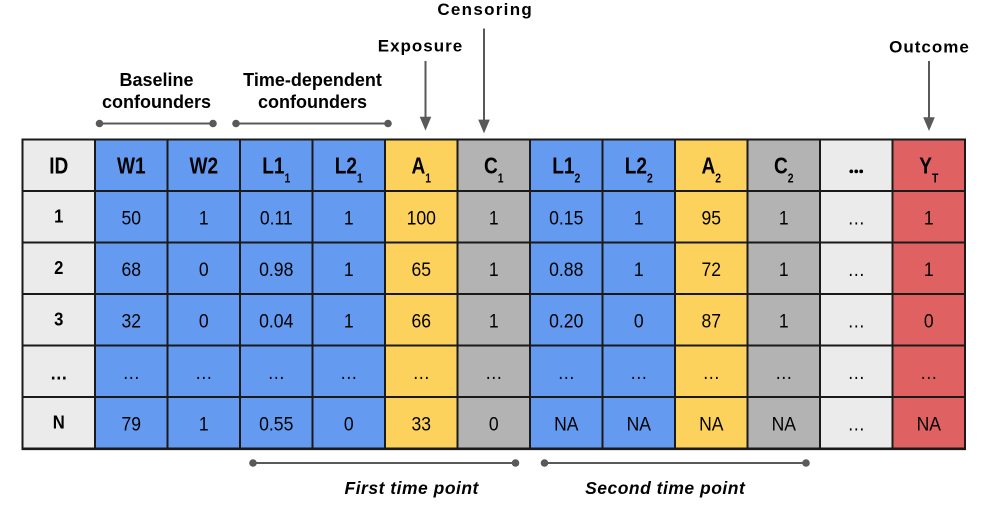  I want to click on svg-text: 0.98, so click(276, 269).